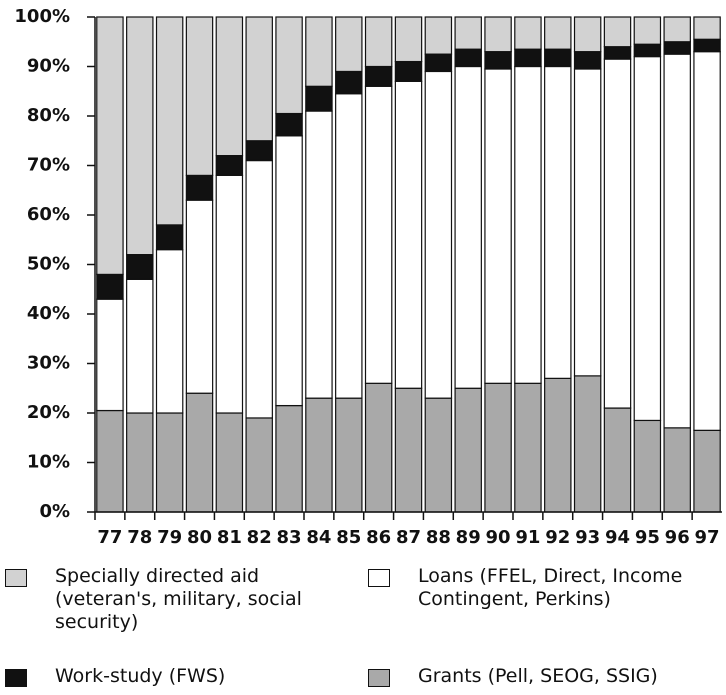 Image resolution: width=726 pixels, height=695 pixels. What do you see at coordinates (498, 537) in the screenshot?
I see `x-tick-label: 90` at bounding box center [498, 537].